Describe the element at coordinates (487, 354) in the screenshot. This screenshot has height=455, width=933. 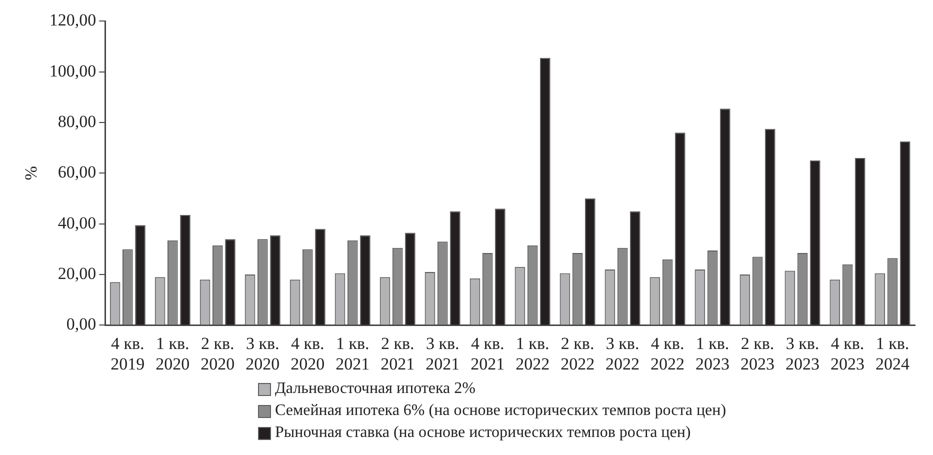
I see `x-tick-label: 4 кв. 2021` at that location.